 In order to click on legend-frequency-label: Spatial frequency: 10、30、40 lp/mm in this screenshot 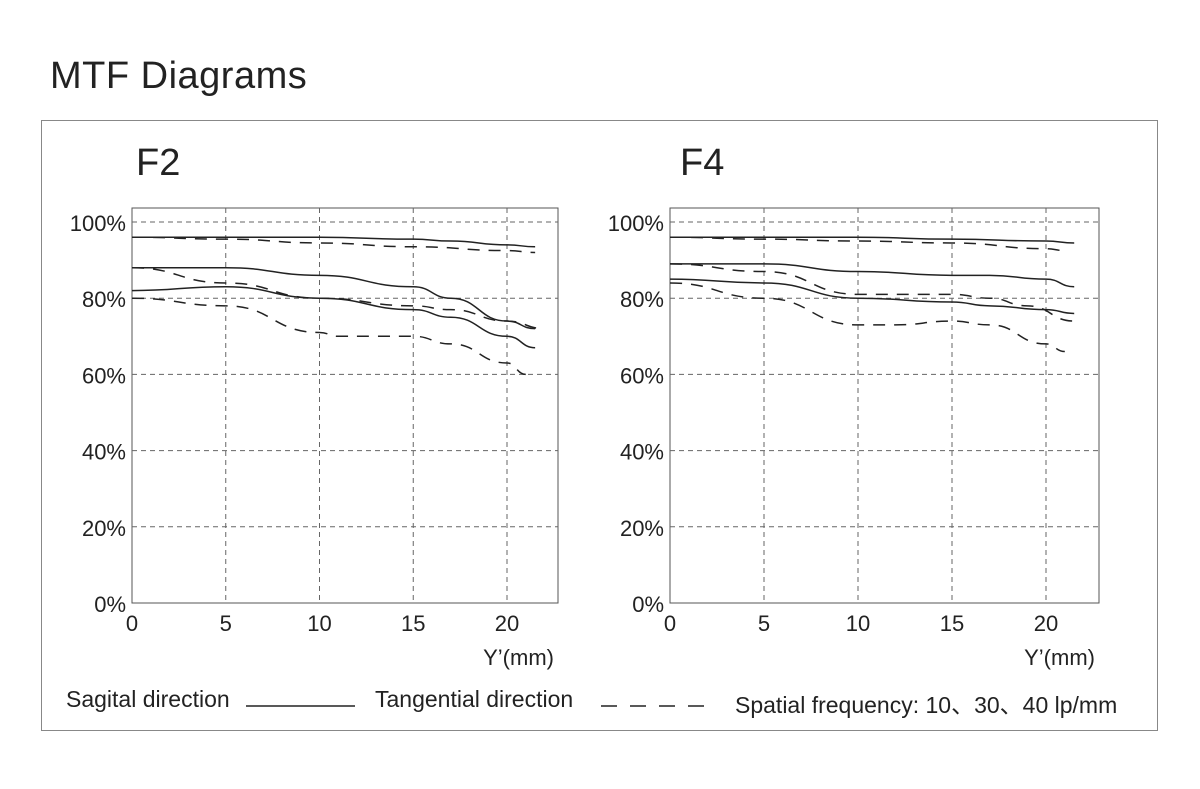, I will do `click(926, 705)`.